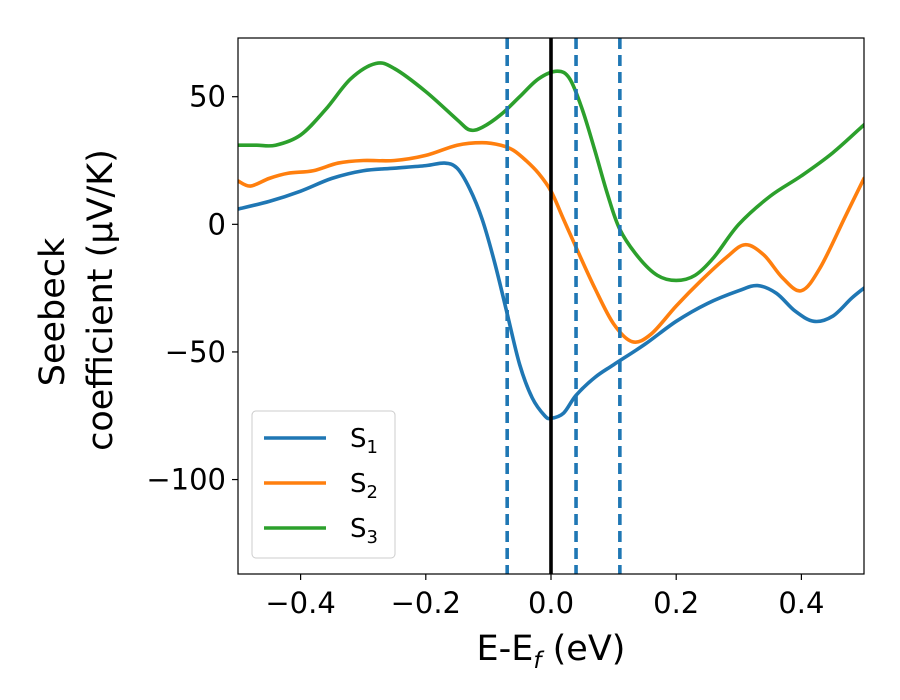  I want to click on legend-label-s3: S3, so click(364, 531).